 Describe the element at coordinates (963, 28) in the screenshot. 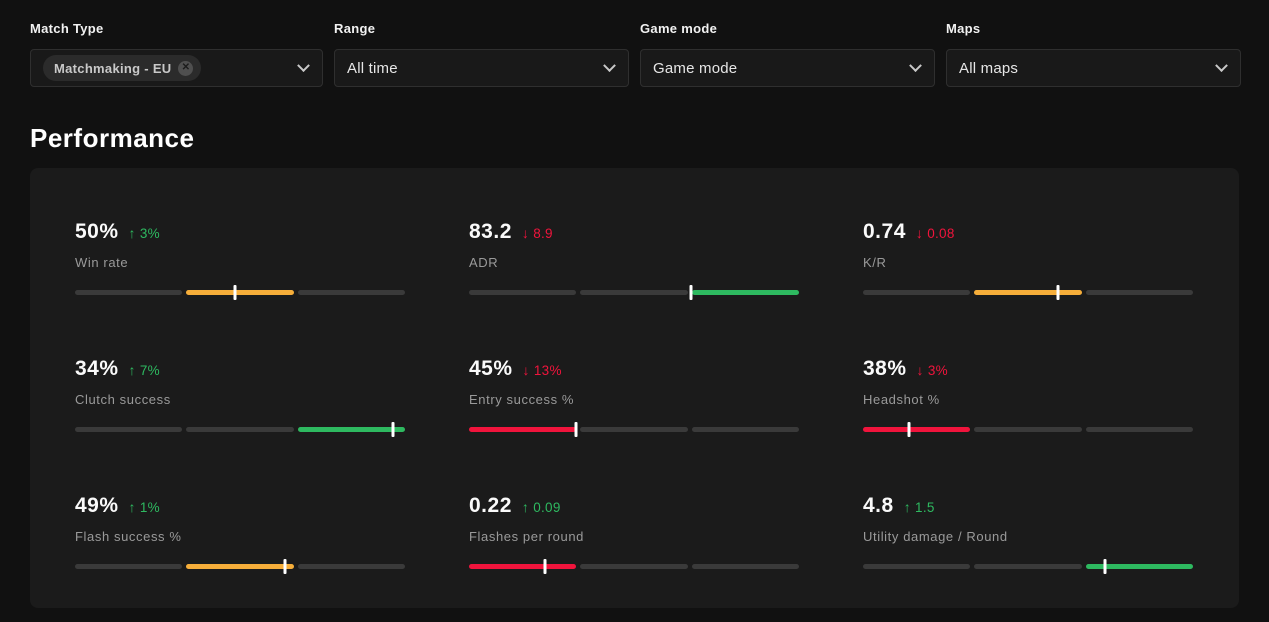

I see `filter-label: Maps` at that location.